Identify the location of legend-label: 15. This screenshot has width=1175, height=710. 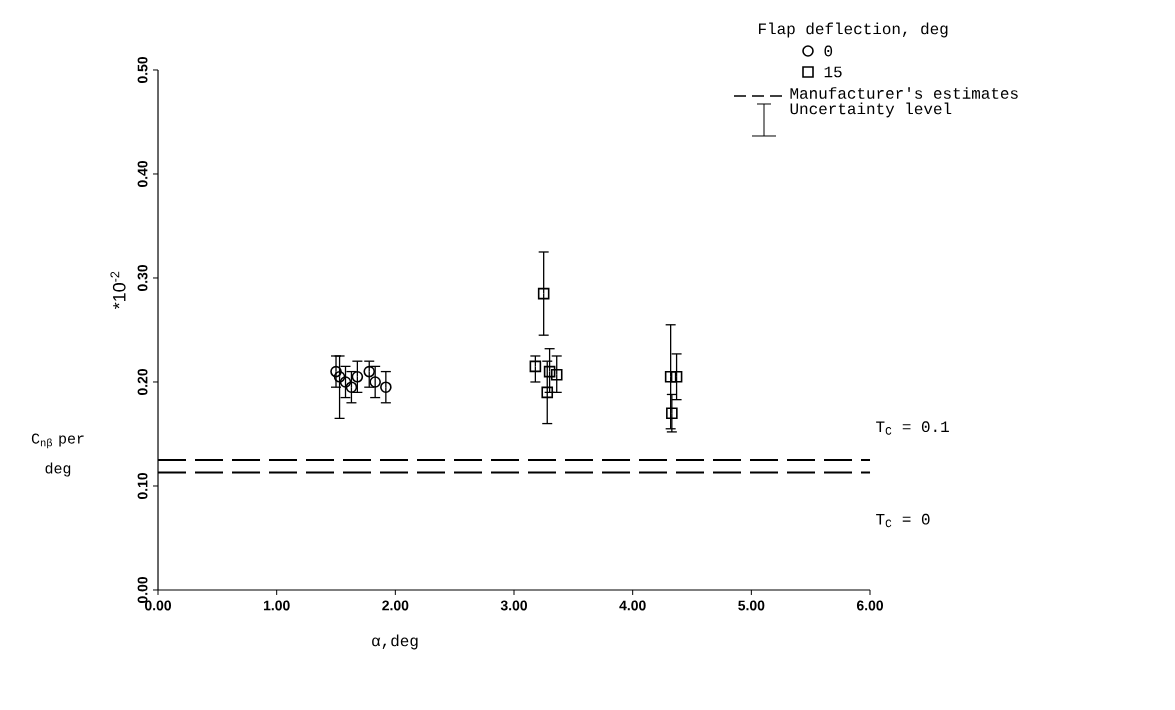
(833, 72).